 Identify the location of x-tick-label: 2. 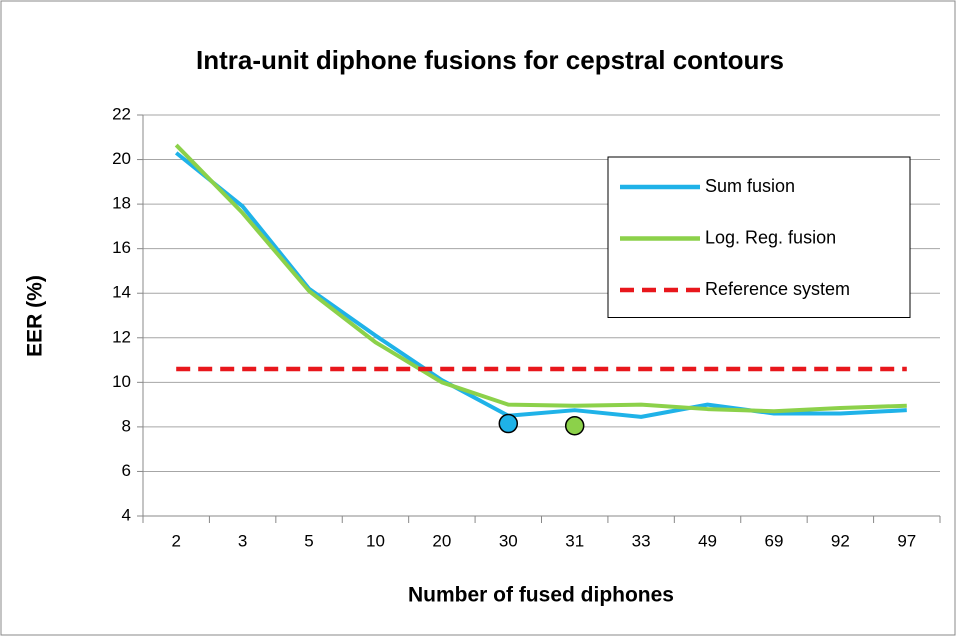
(175, 540).